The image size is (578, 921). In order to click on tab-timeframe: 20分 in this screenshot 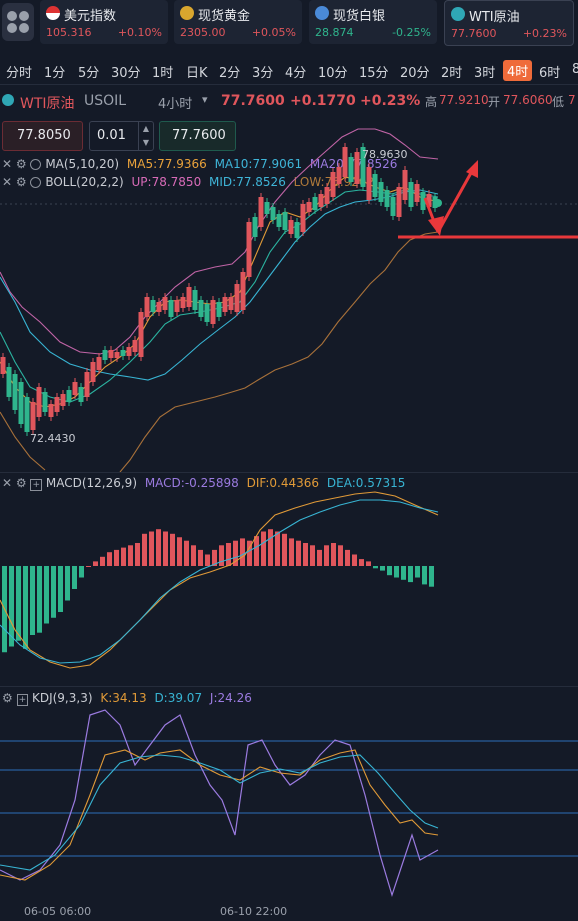, I will do `click(415, 73)`.